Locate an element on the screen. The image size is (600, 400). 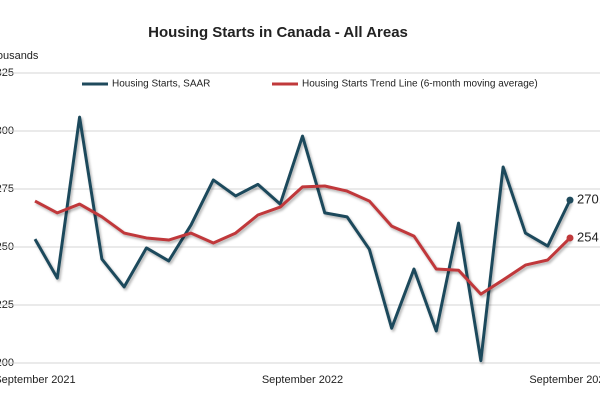
end-label: 254 is located at coordinates (588, 236).